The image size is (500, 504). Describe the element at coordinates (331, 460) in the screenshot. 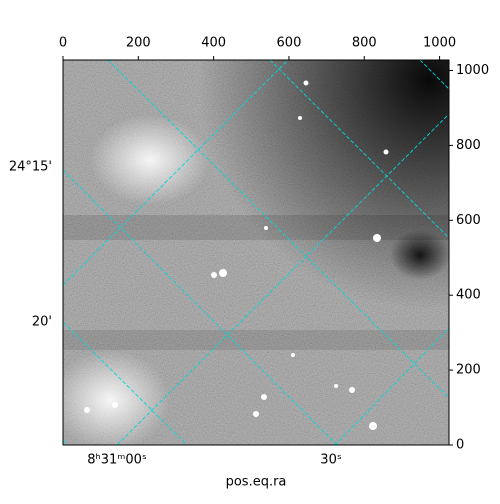

I see `ra-tick-label: 30ˢ` at that location.